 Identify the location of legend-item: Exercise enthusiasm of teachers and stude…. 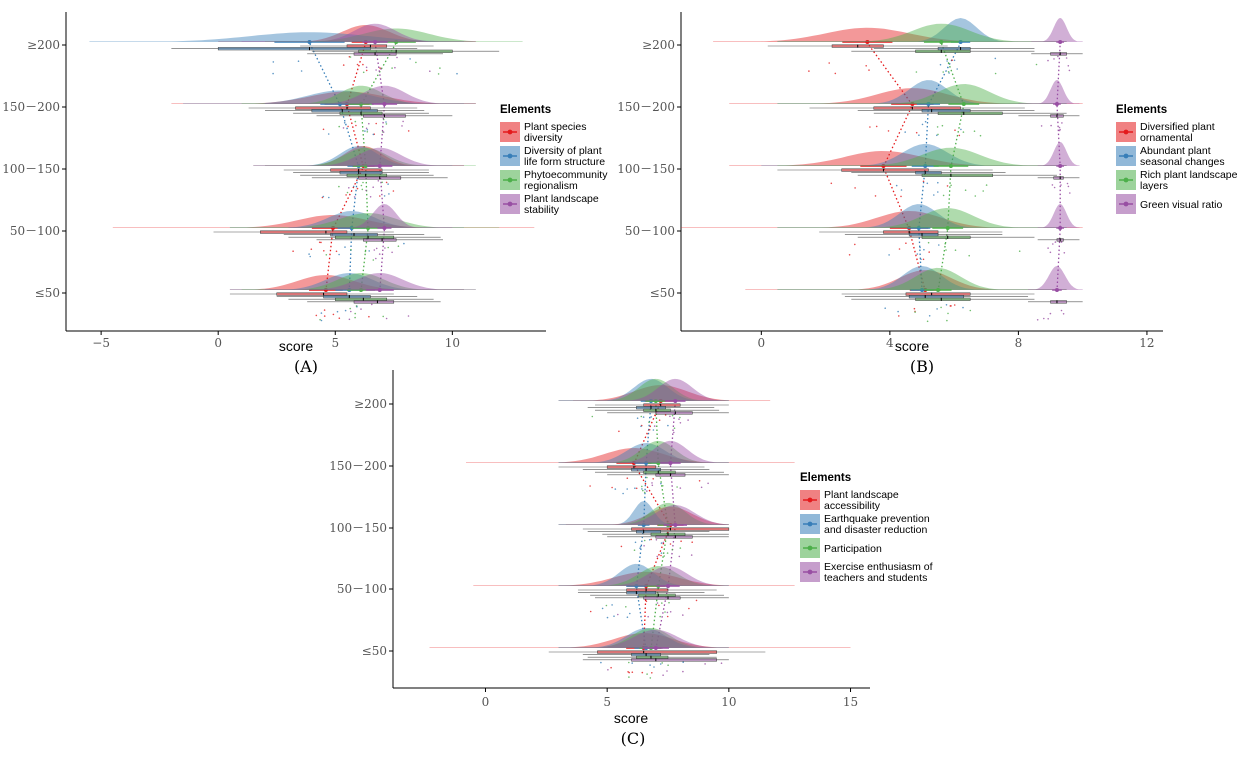
(866, 572).